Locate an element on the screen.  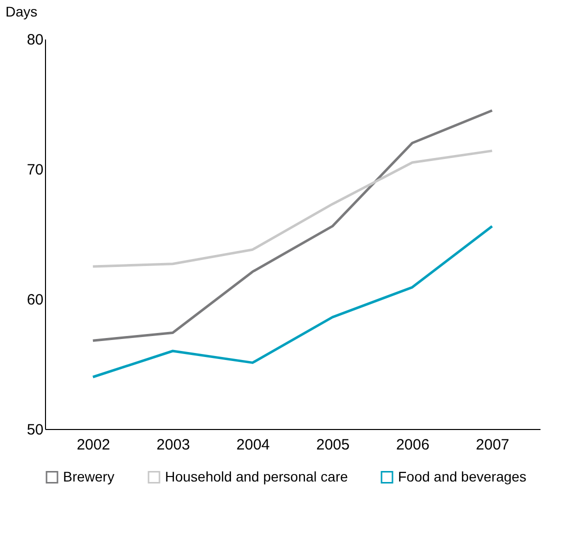
legend-label: Household and personal care is located at coordinates (256, 476).